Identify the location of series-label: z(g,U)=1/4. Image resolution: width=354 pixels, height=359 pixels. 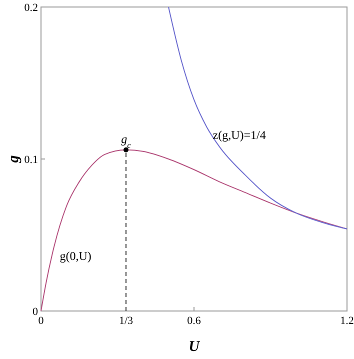
(239, 135).